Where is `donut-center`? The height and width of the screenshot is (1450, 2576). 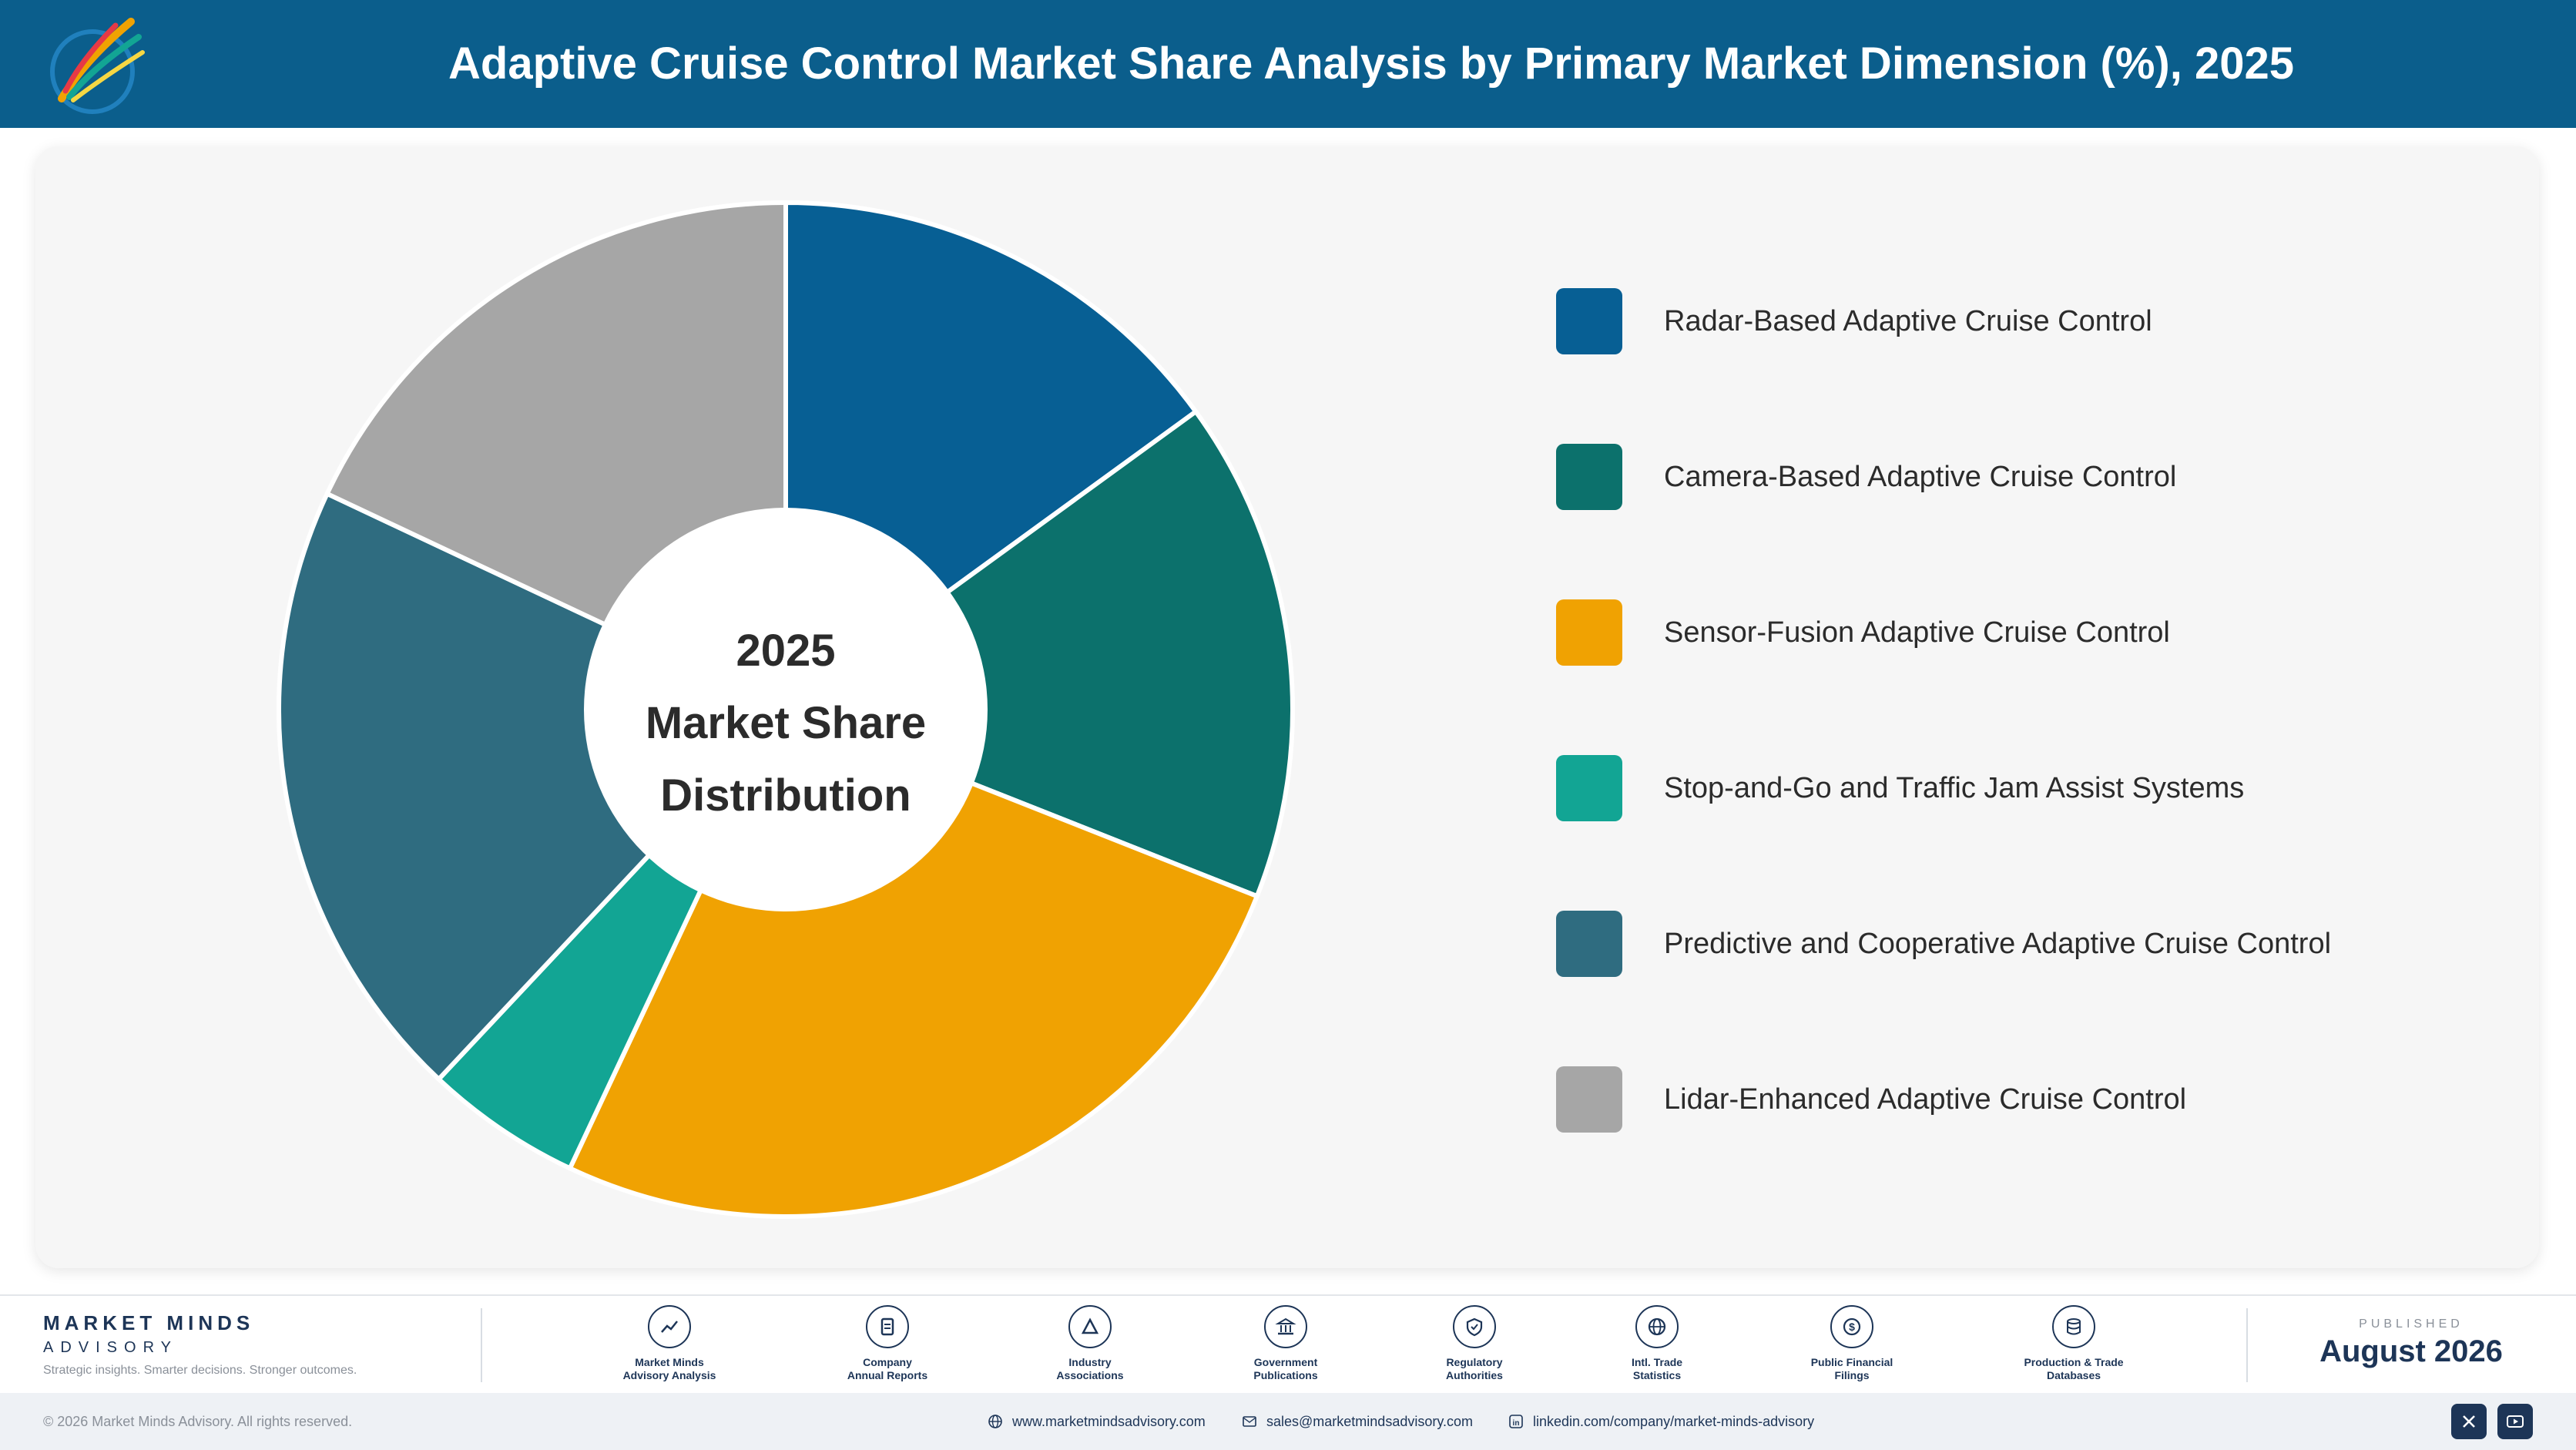
donut-center is located at coordinates (786, 709).